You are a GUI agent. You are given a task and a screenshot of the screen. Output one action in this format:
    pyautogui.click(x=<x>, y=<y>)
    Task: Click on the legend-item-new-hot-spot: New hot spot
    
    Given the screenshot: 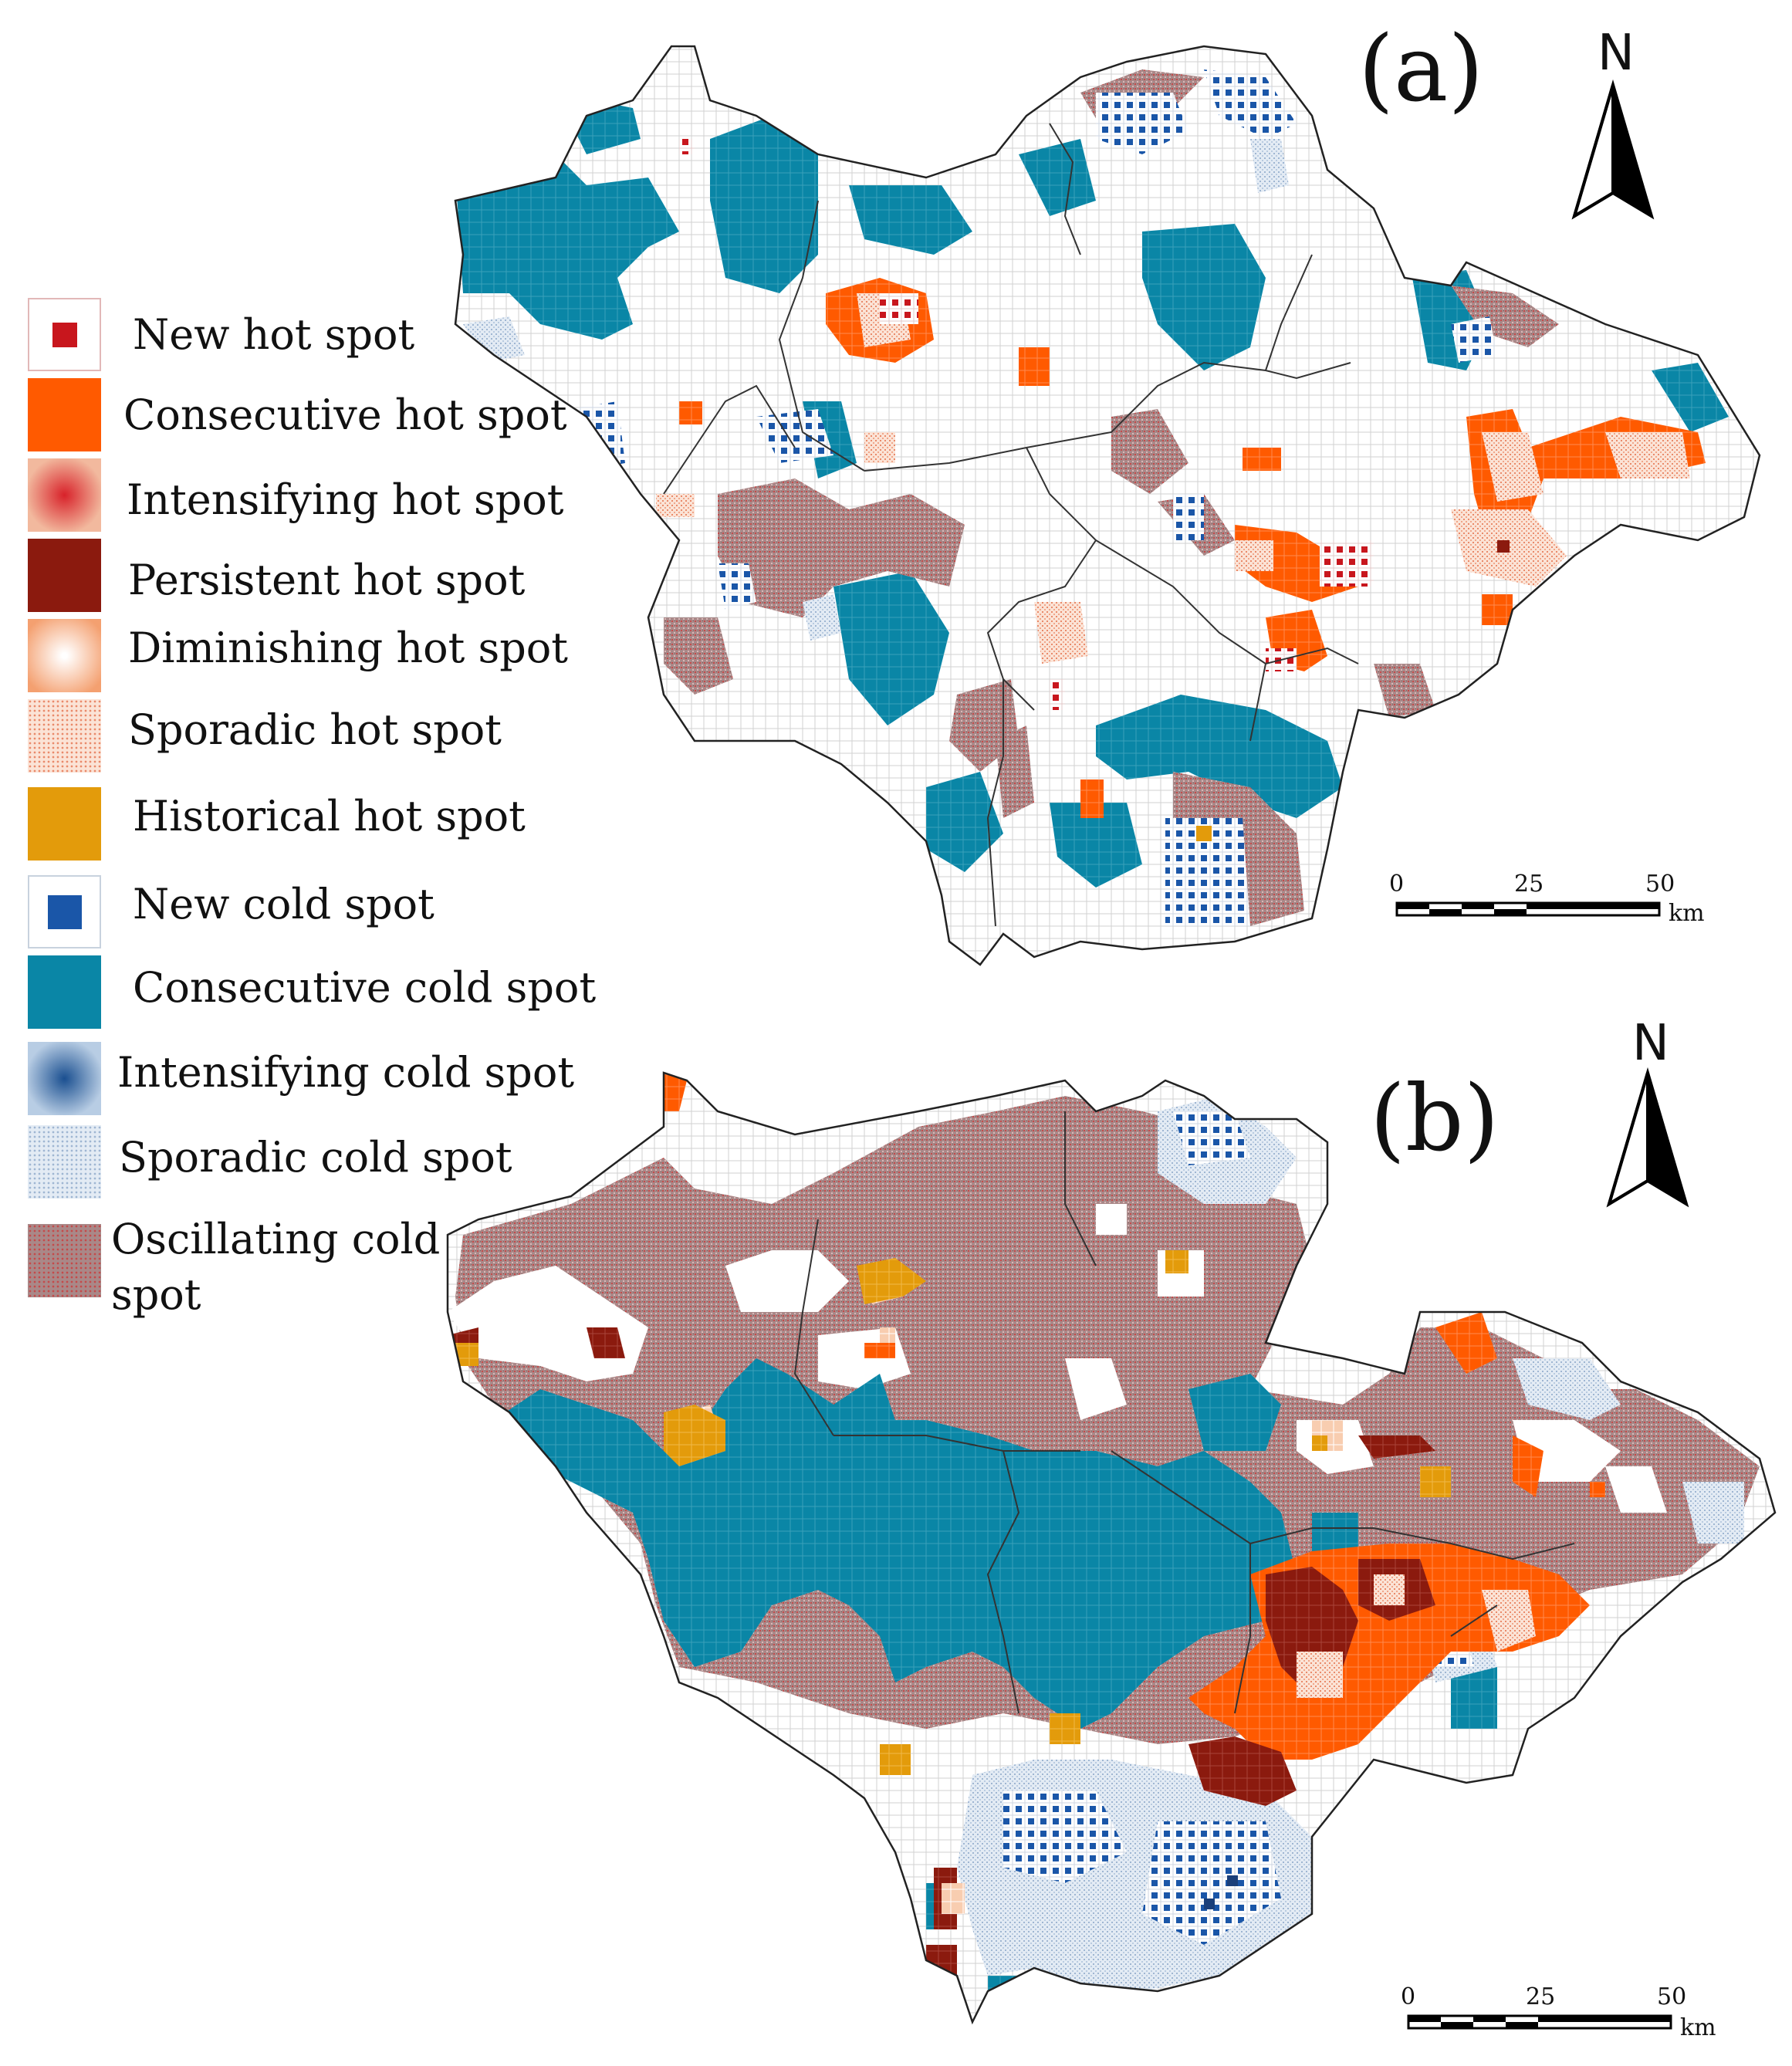 What is the action you would take?
    pyautogui.click(x=295, y=340)
    